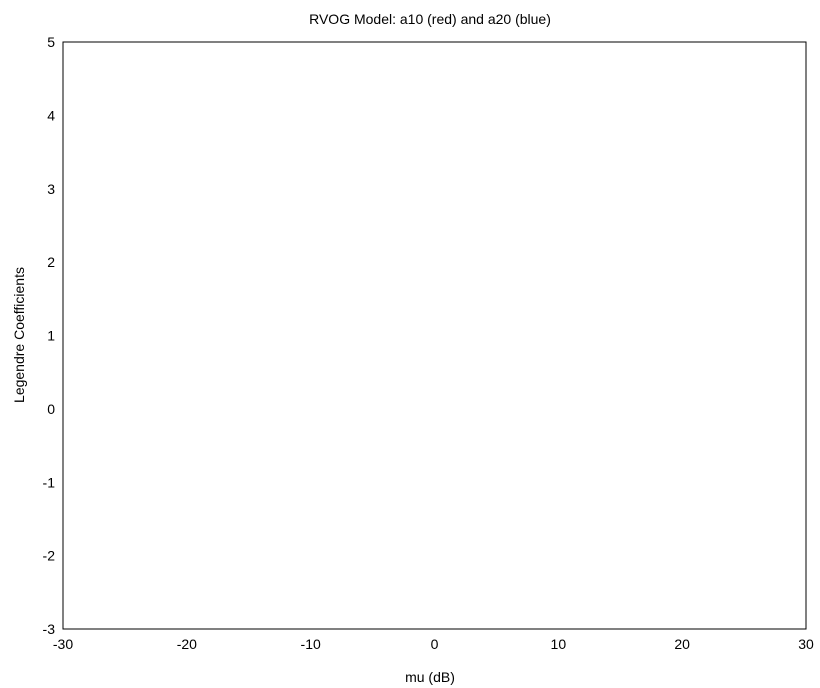  What do you see at coordinates (51, 336) in the screenshot?
I see `y-tick-label: 1` at bounding box center [51, 336].